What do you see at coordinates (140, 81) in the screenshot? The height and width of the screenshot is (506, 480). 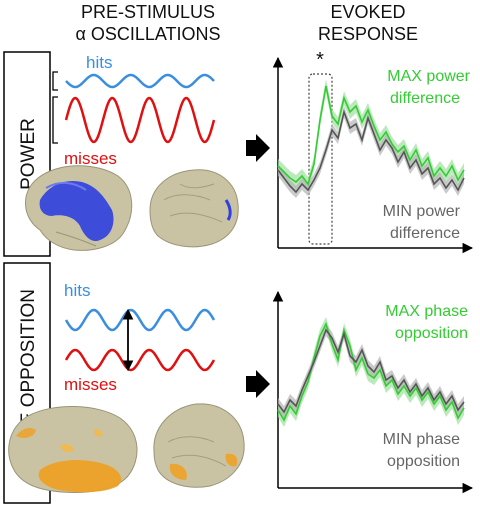 I see `power-hits-wave` at bounding box center [140, 81].